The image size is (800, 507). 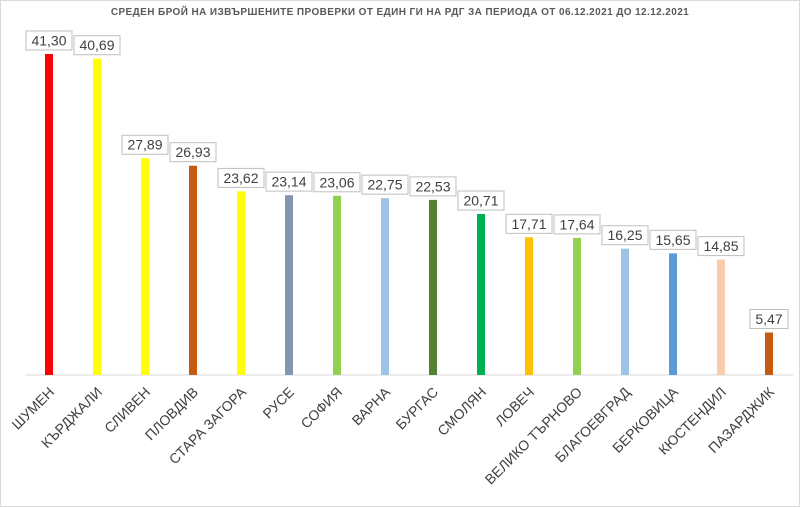 I want to click on data-label-text: 15,65, so click(x=672, y=240).